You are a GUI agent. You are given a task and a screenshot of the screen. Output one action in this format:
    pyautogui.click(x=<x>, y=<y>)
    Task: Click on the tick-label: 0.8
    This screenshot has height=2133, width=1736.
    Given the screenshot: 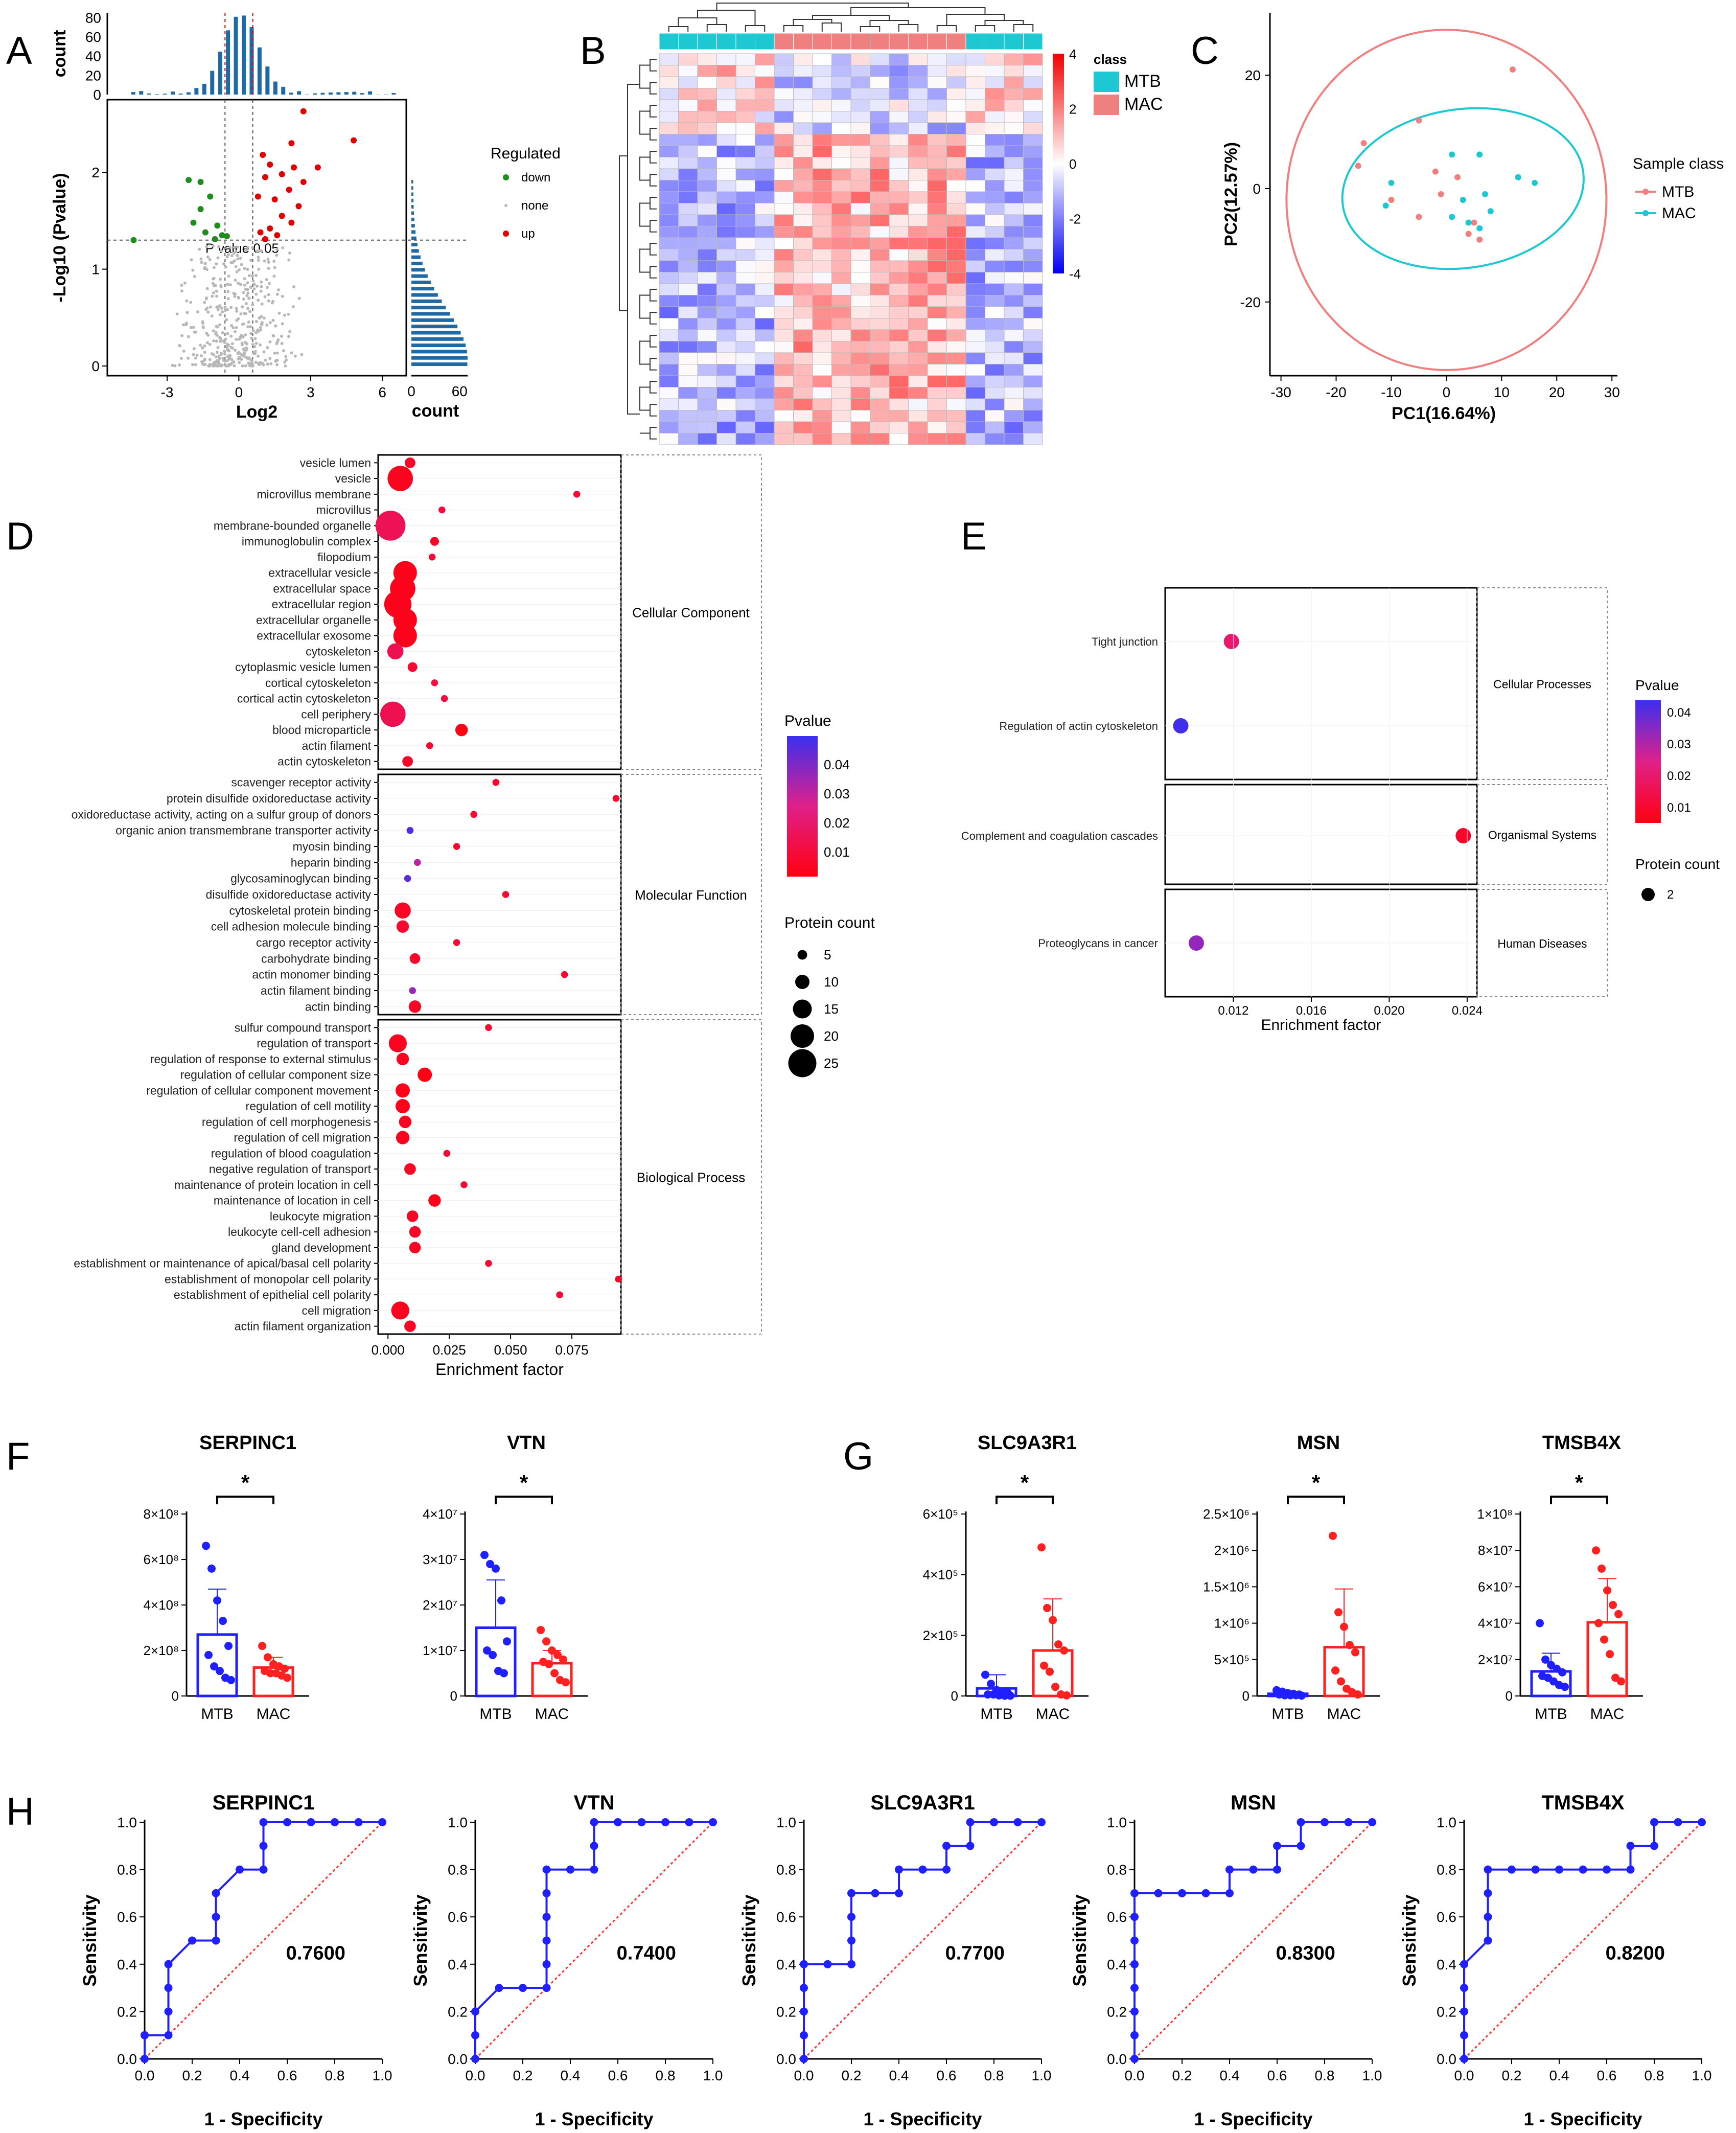 What is the action you would take?
    pyautogui.click(x=1325, y=2075)
    